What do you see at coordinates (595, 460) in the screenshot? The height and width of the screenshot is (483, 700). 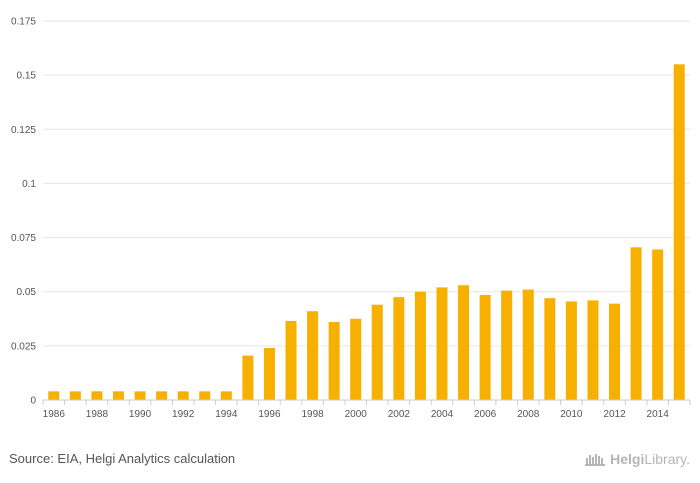 I see `helgi-library-logo-icon` at bounding box center [595, 460].